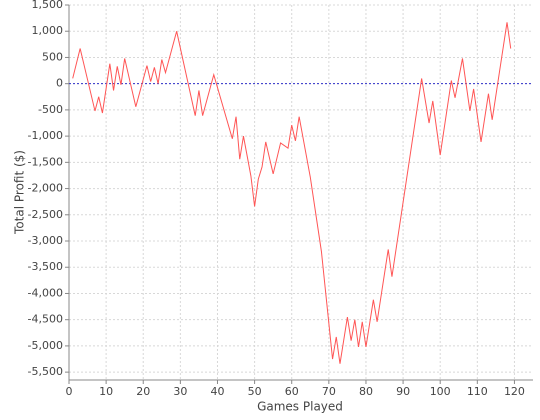 Image resolution: width=540 pixels, height=420 pixels. Describe the element at coordinates (217, 391) in the screenshot. I see `x-tick-label: 40` at that location.